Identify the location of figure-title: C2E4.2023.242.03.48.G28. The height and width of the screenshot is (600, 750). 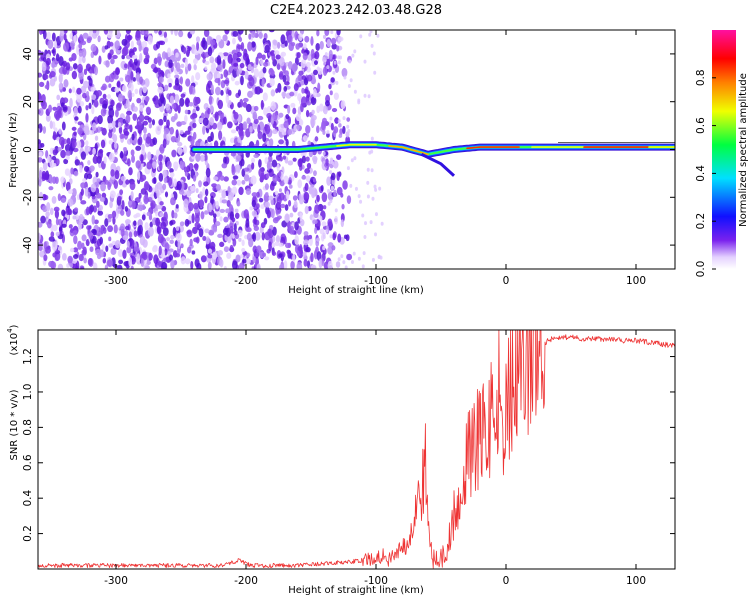
(356, 10).